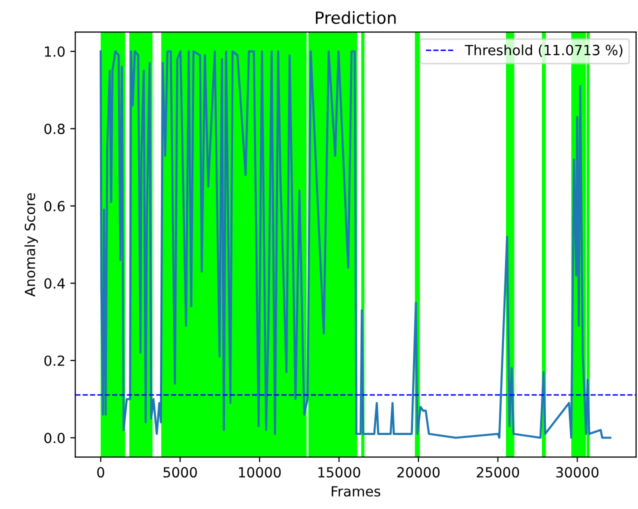 The width and height of the screenshot is (638, 509). Describe the element at coordinates (418, 472) in the screenshot. I see `x-tick-label: 20000` at that location.